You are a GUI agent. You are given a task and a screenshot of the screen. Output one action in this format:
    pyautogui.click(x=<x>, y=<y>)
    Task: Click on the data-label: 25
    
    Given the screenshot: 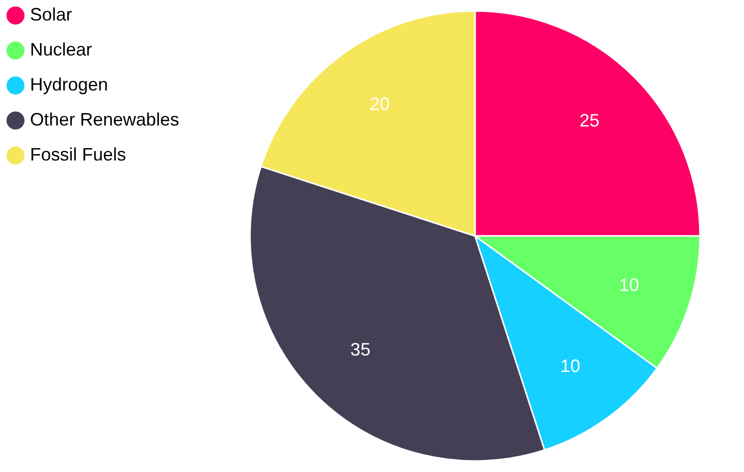 What is the action you would take?
    pyautogui.click(x=590, y=120)
    